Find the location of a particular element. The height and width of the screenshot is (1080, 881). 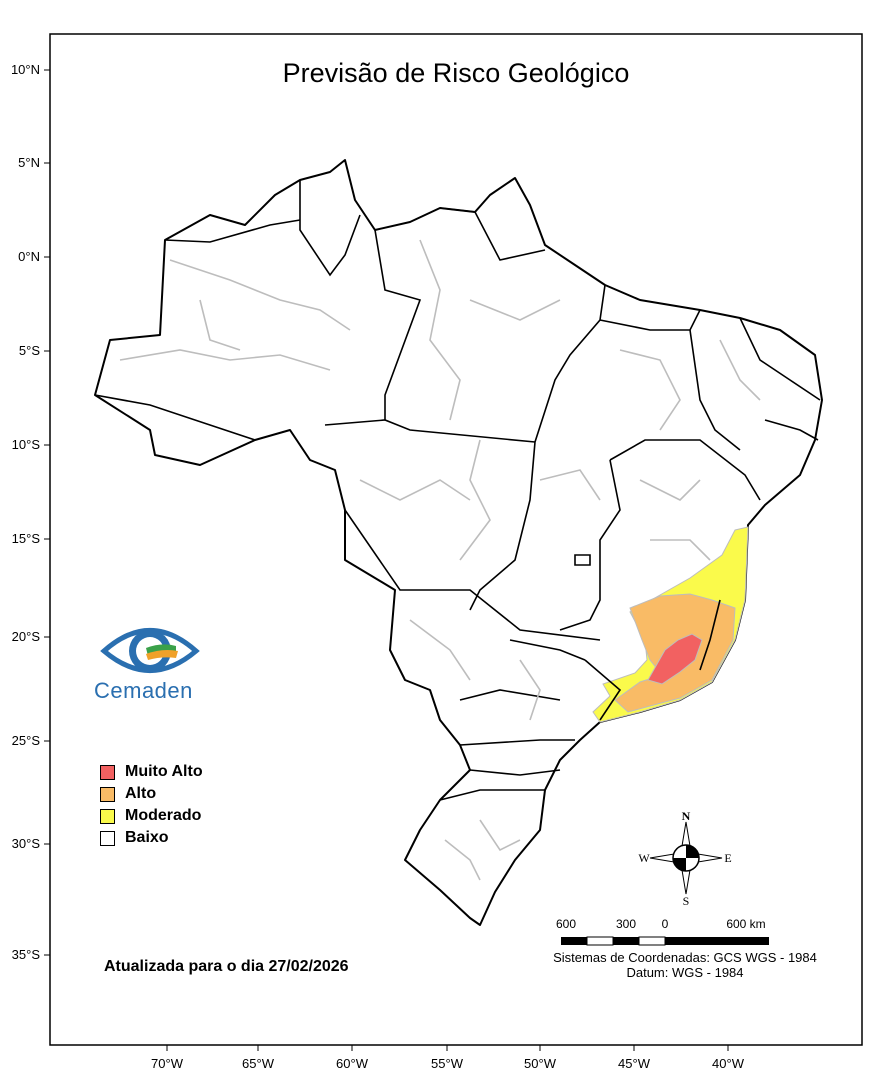

legend-item: Muito Alto is located at coordinates (151, 772).